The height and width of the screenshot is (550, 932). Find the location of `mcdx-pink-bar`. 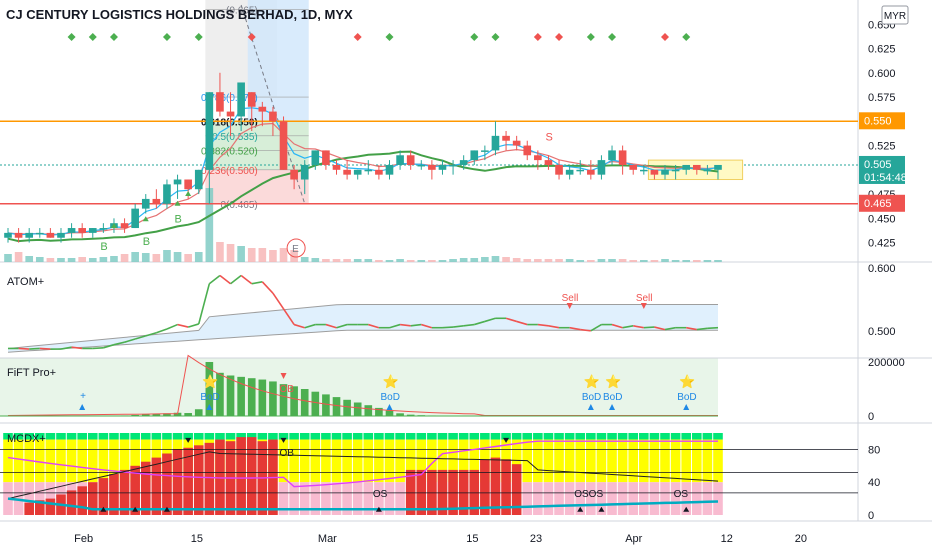

mcdx-pink-bar is located at coordinates (654, 498).